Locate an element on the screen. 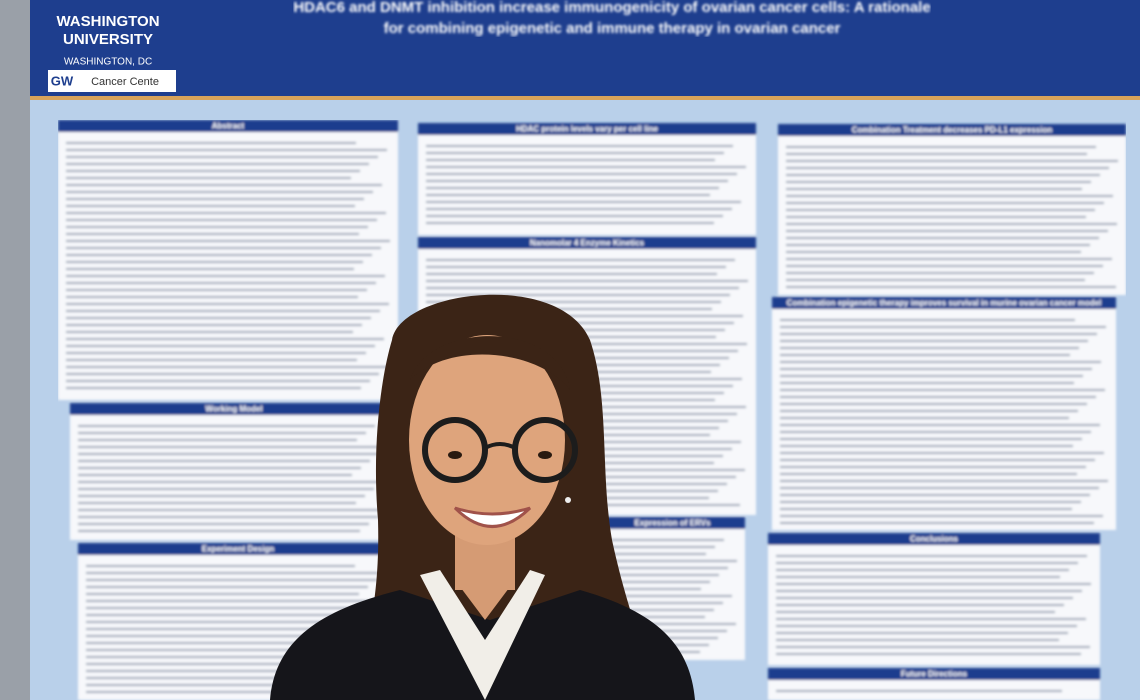 The image size is (1140, 700). section-title: Experiment Design is located at coordinates (238, 549).